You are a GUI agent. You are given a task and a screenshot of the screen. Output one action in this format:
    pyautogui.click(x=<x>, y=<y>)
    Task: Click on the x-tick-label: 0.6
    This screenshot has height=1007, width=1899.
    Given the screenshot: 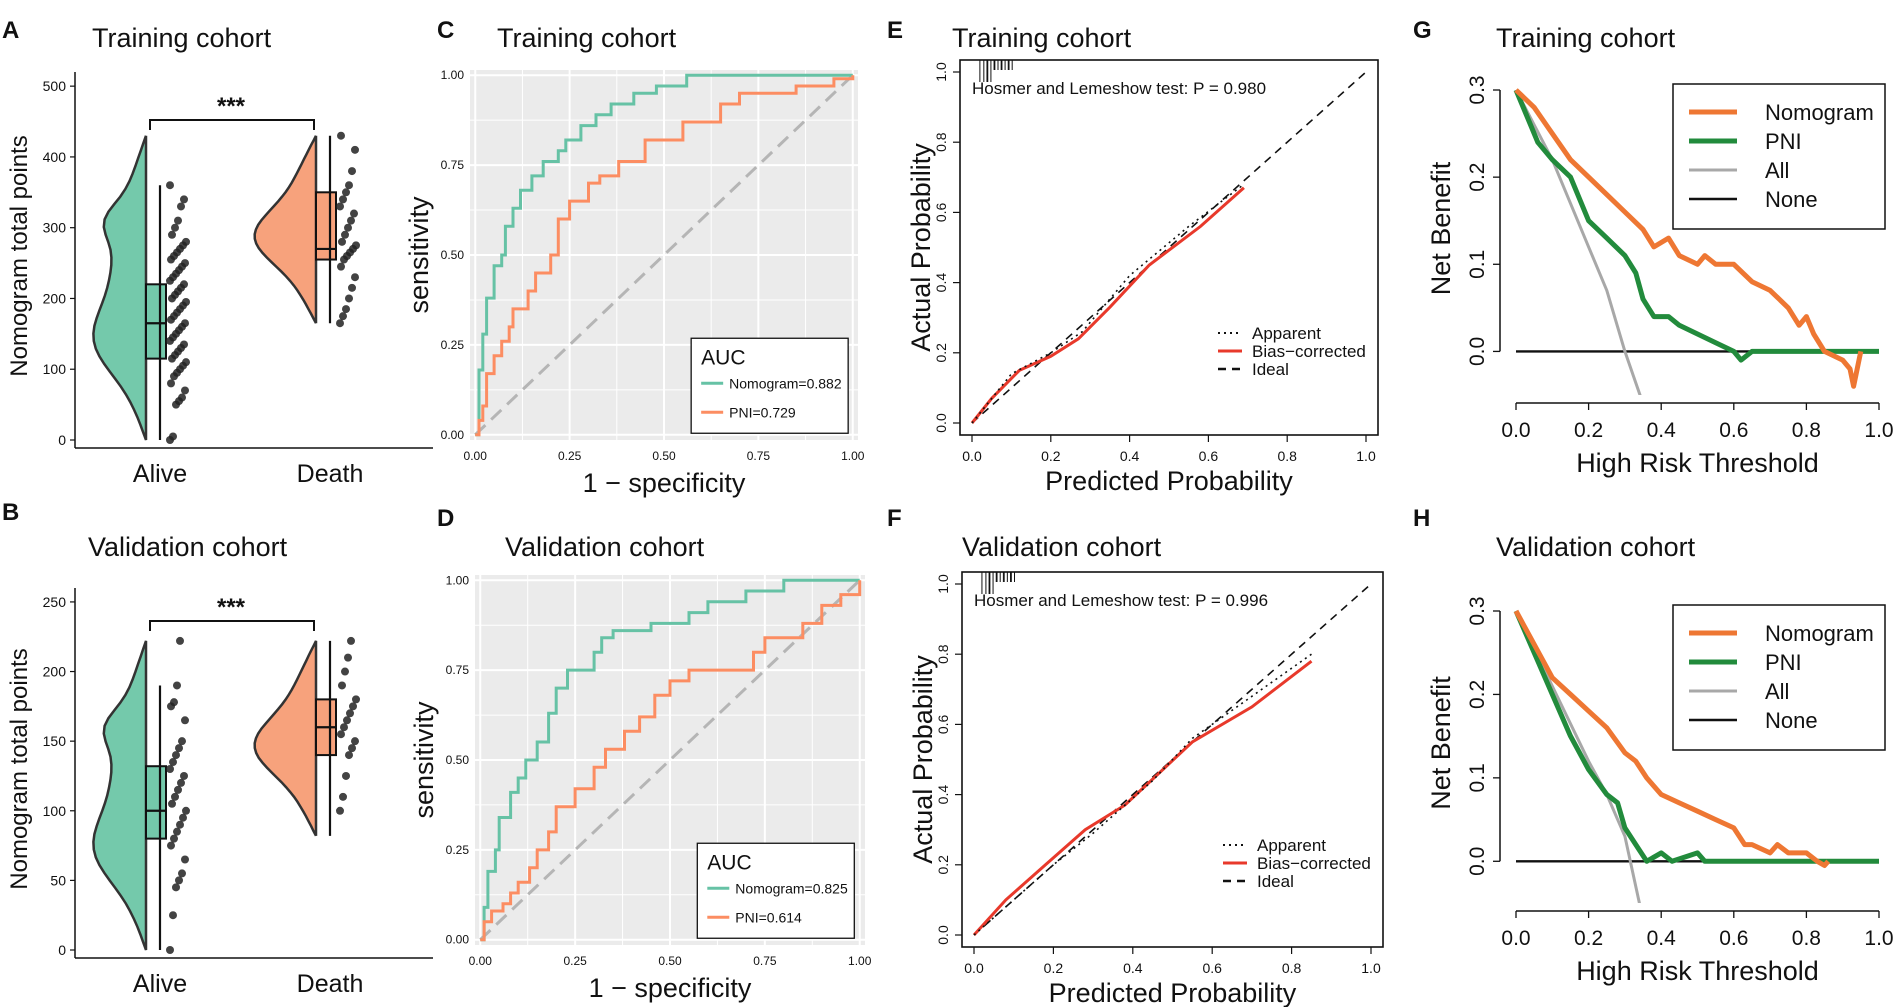 What is the action you would take?
    pyautogui.click(x=1212, y=968)
    